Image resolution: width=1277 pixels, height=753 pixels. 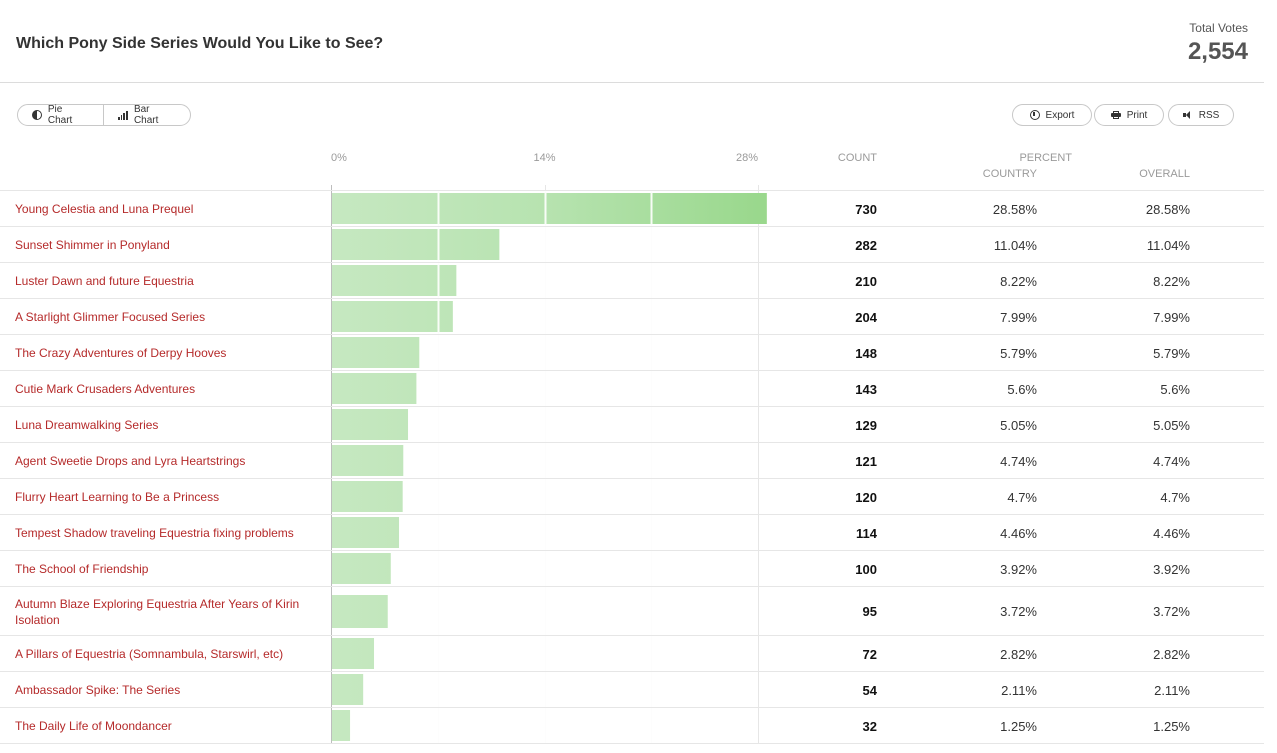 What do you see at coordinates (1018, 317) in the screenshot?
I see `percent-country-value: 7.99%` at bounding box center [1018, 317].